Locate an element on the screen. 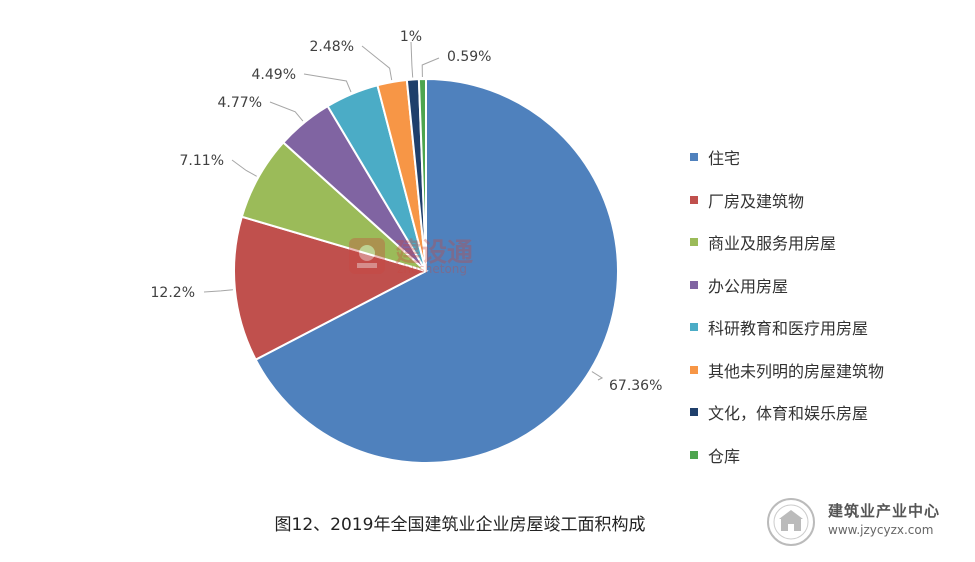  data-label-6: 2.48% is located at coordinates (332, 47).